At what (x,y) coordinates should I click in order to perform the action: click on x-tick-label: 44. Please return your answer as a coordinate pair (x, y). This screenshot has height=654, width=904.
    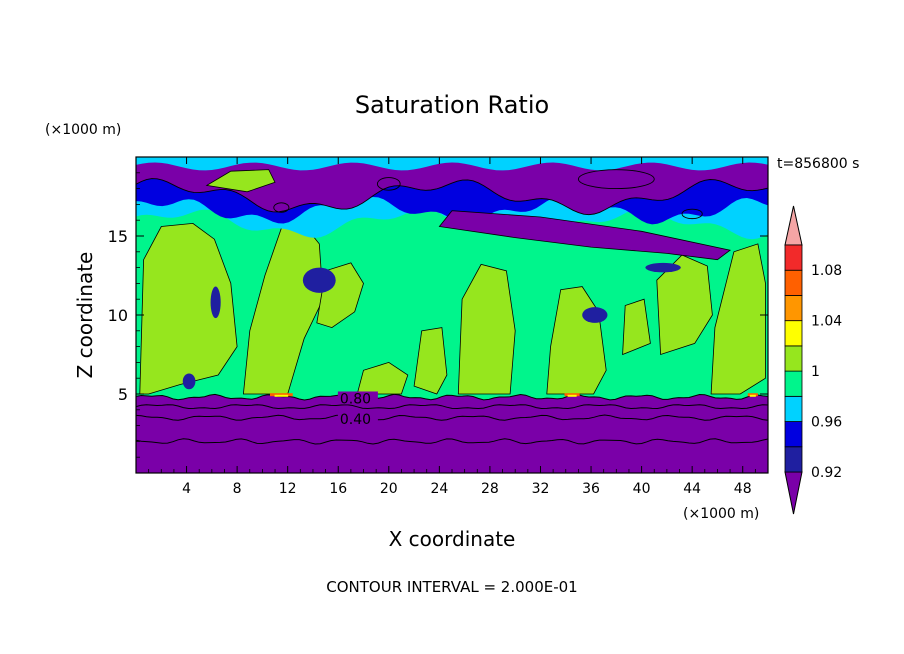
    Looking at the image, I should click on (692, 489).